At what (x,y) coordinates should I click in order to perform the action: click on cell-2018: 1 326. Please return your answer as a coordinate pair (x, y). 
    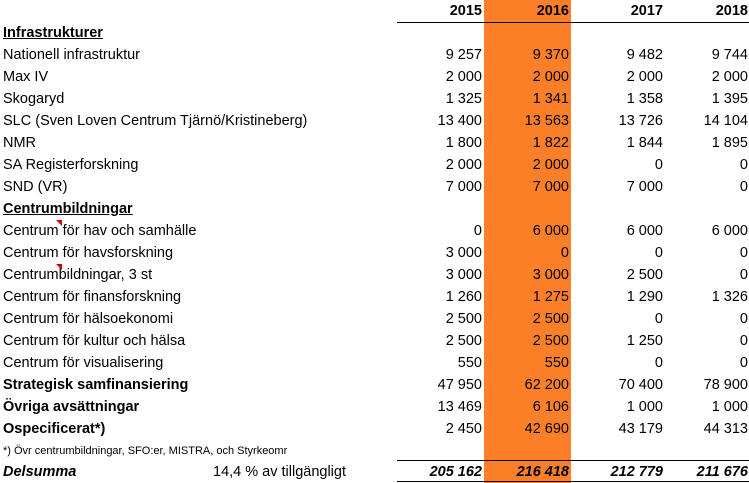
    Looking at the image, I should click on (729, 297).